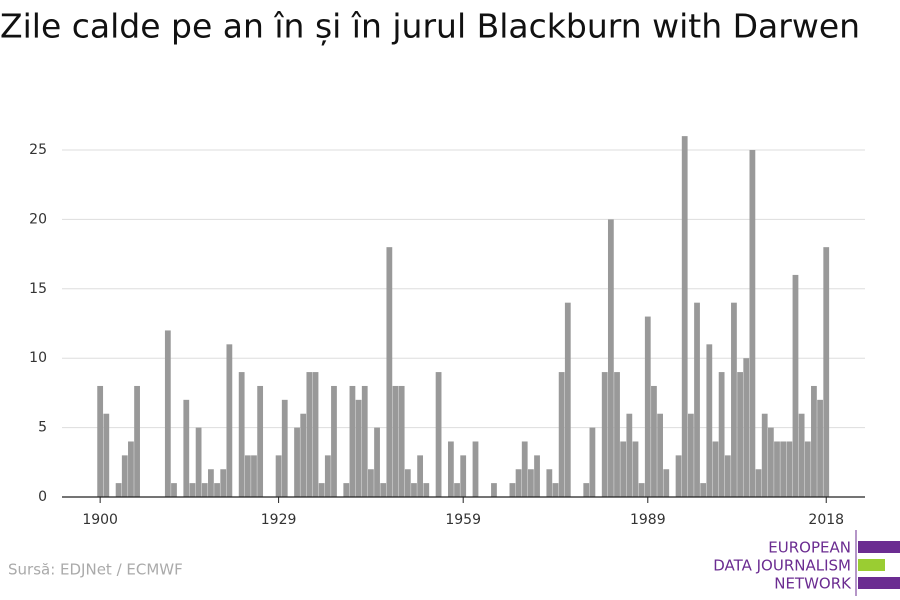 The image size is (900, 600). What do you see at coordinates (38, 150) in the screenshot?
I see `y-tick-label: 25` at bounding box center [38, 150].